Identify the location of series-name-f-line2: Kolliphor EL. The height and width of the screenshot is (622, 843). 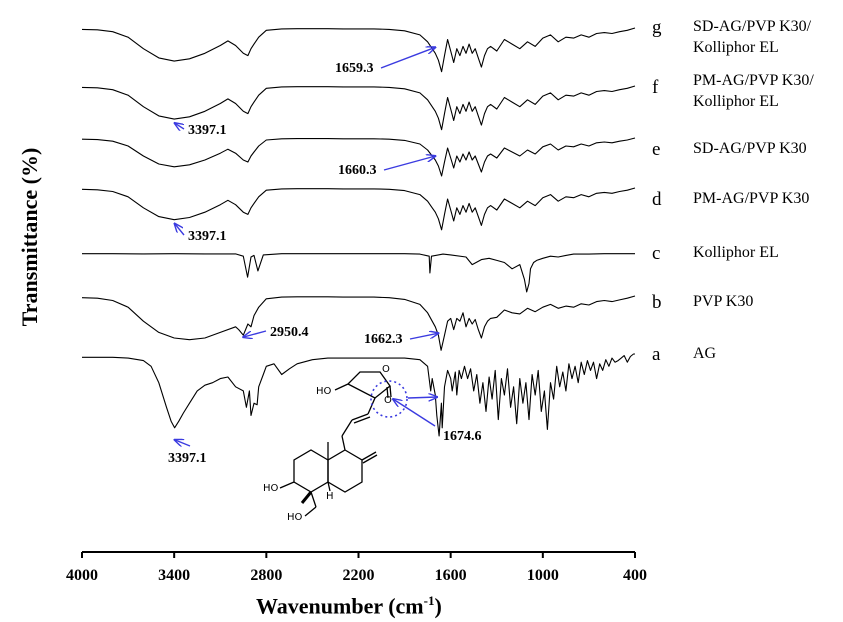
(736, 101).